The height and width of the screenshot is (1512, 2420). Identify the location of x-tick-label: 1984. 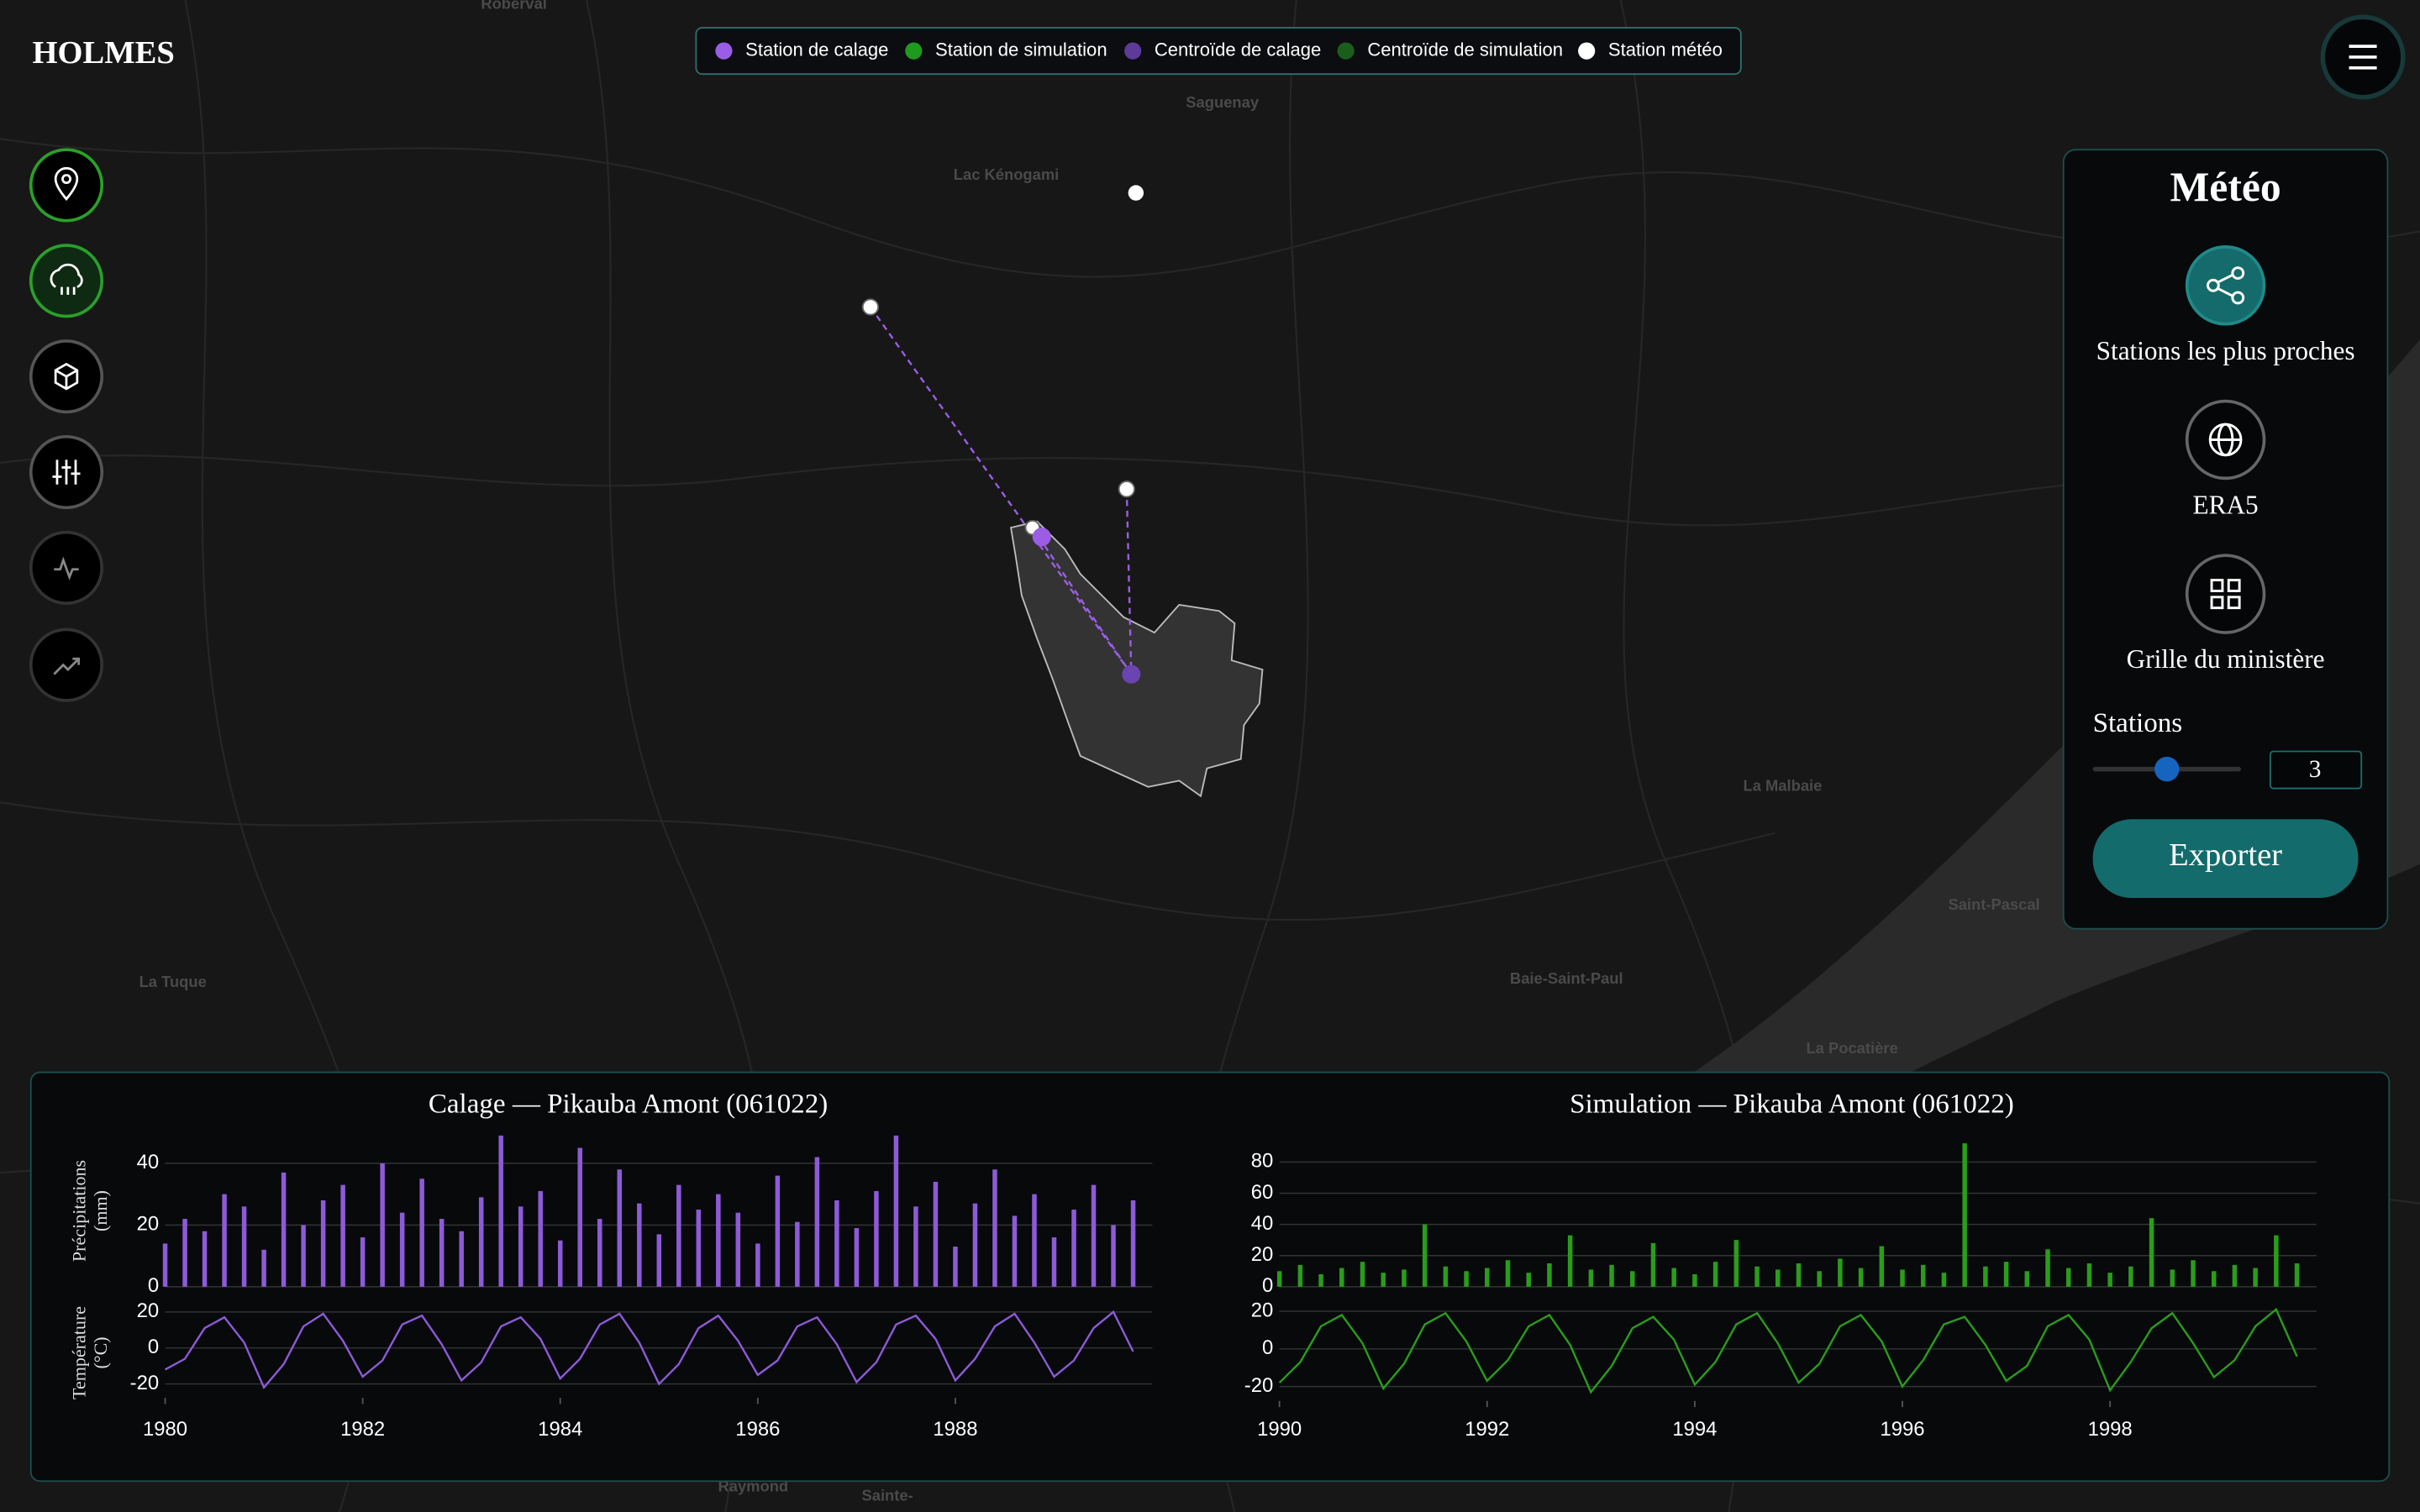
(560, 1429).